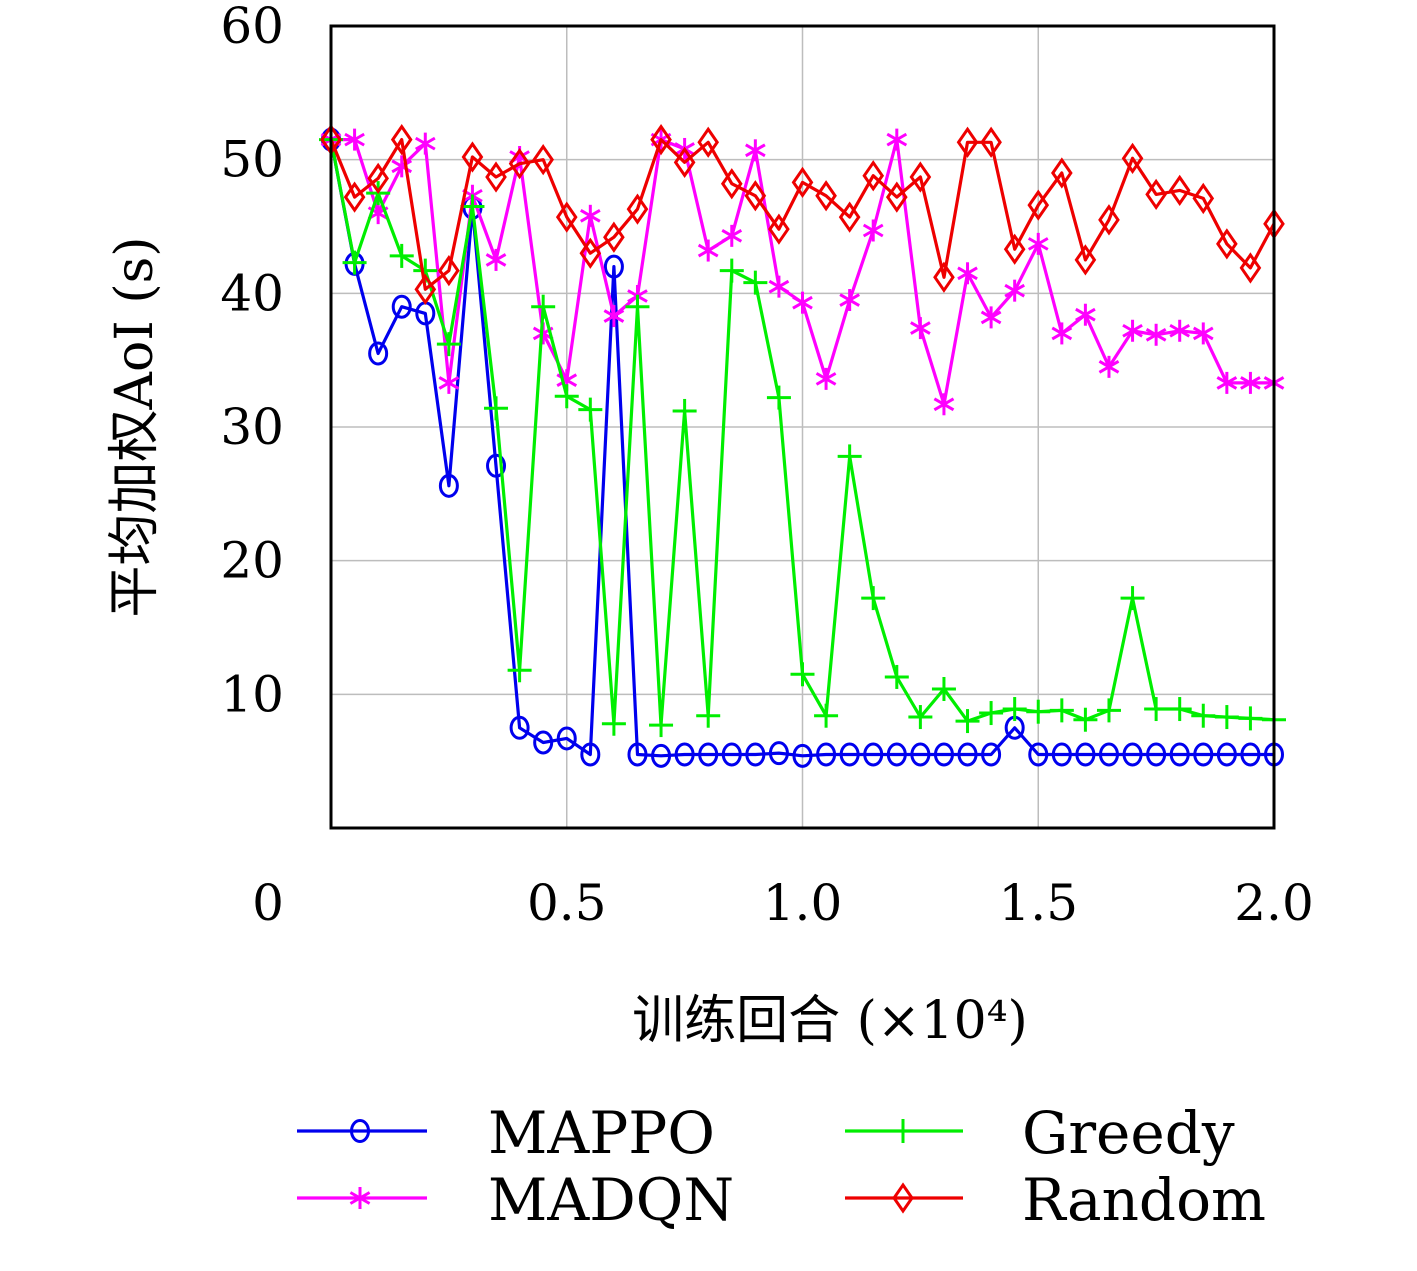 The image size is (1417, 1271). What do you see at coordinates (252, 694) in the screenshot?
I see `y-tick-label: 10` at bounding box center [252, 694].